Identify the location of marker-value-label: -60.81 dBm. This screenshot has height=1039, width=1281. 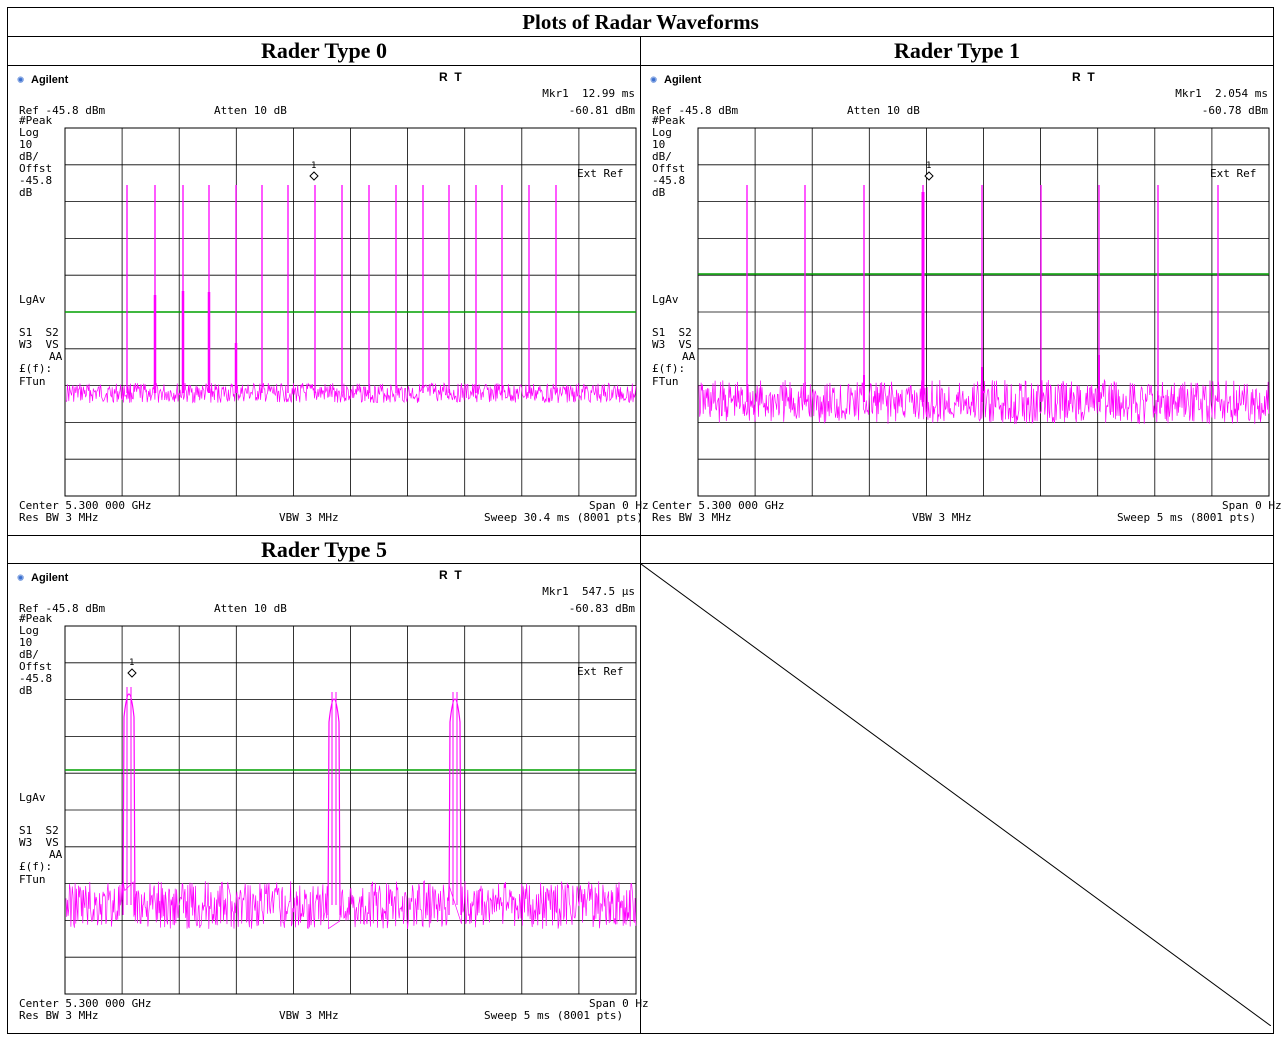
(601, 110).